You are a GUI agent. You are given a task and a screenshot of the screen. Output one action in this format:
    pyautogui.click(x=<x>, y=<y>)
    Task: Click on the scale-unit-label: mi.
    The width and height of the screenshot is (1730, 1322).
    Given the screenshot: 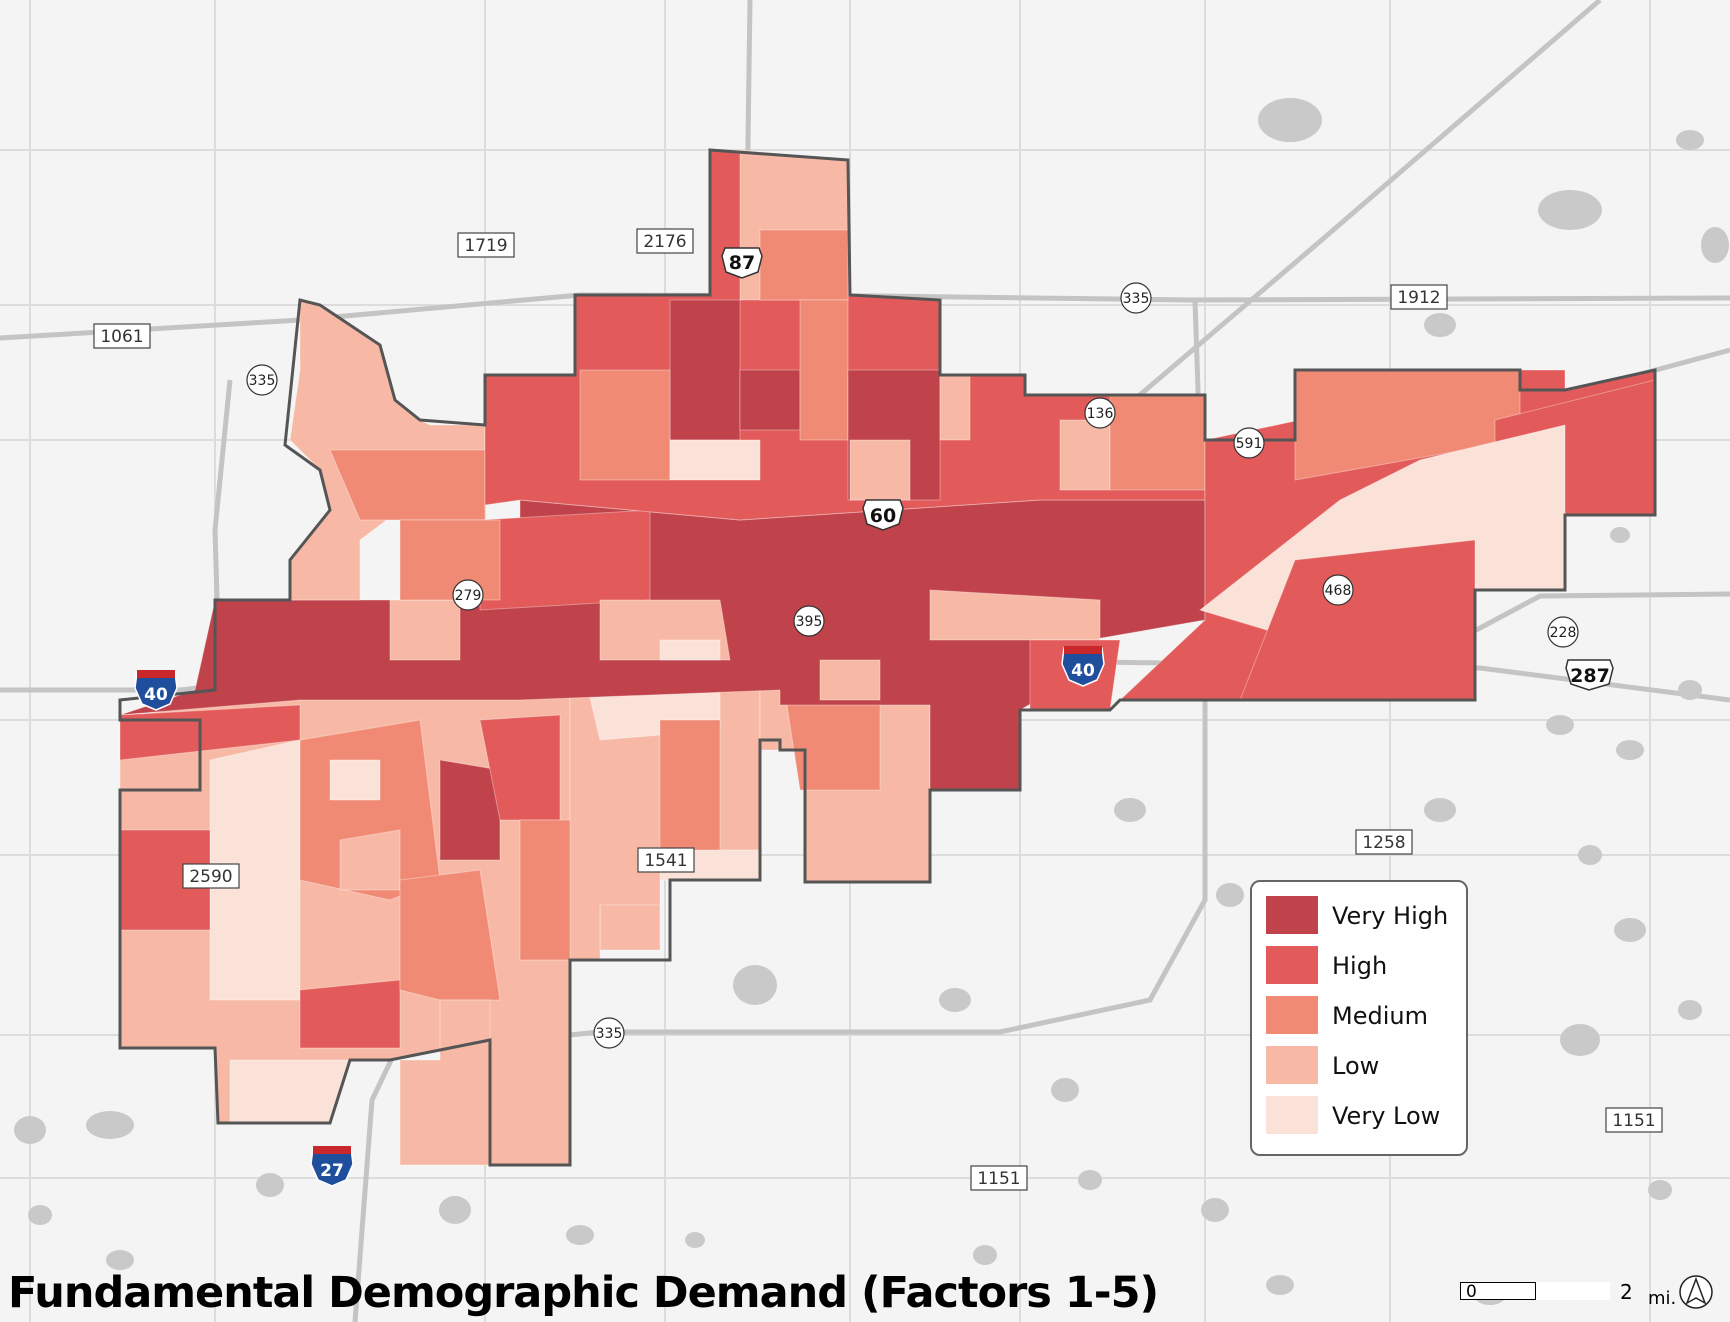 What is the action you would take?
    pyautogui.click(x=1662, y=1298)
    